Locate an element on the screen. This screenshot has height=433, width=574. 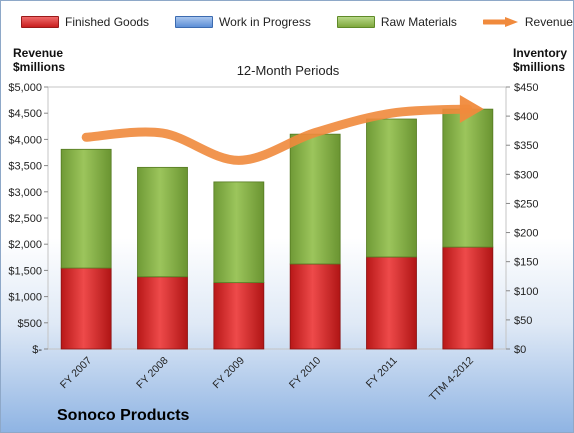
left-axis-tick-label: $2,500 is located at coordinates (25, 219).